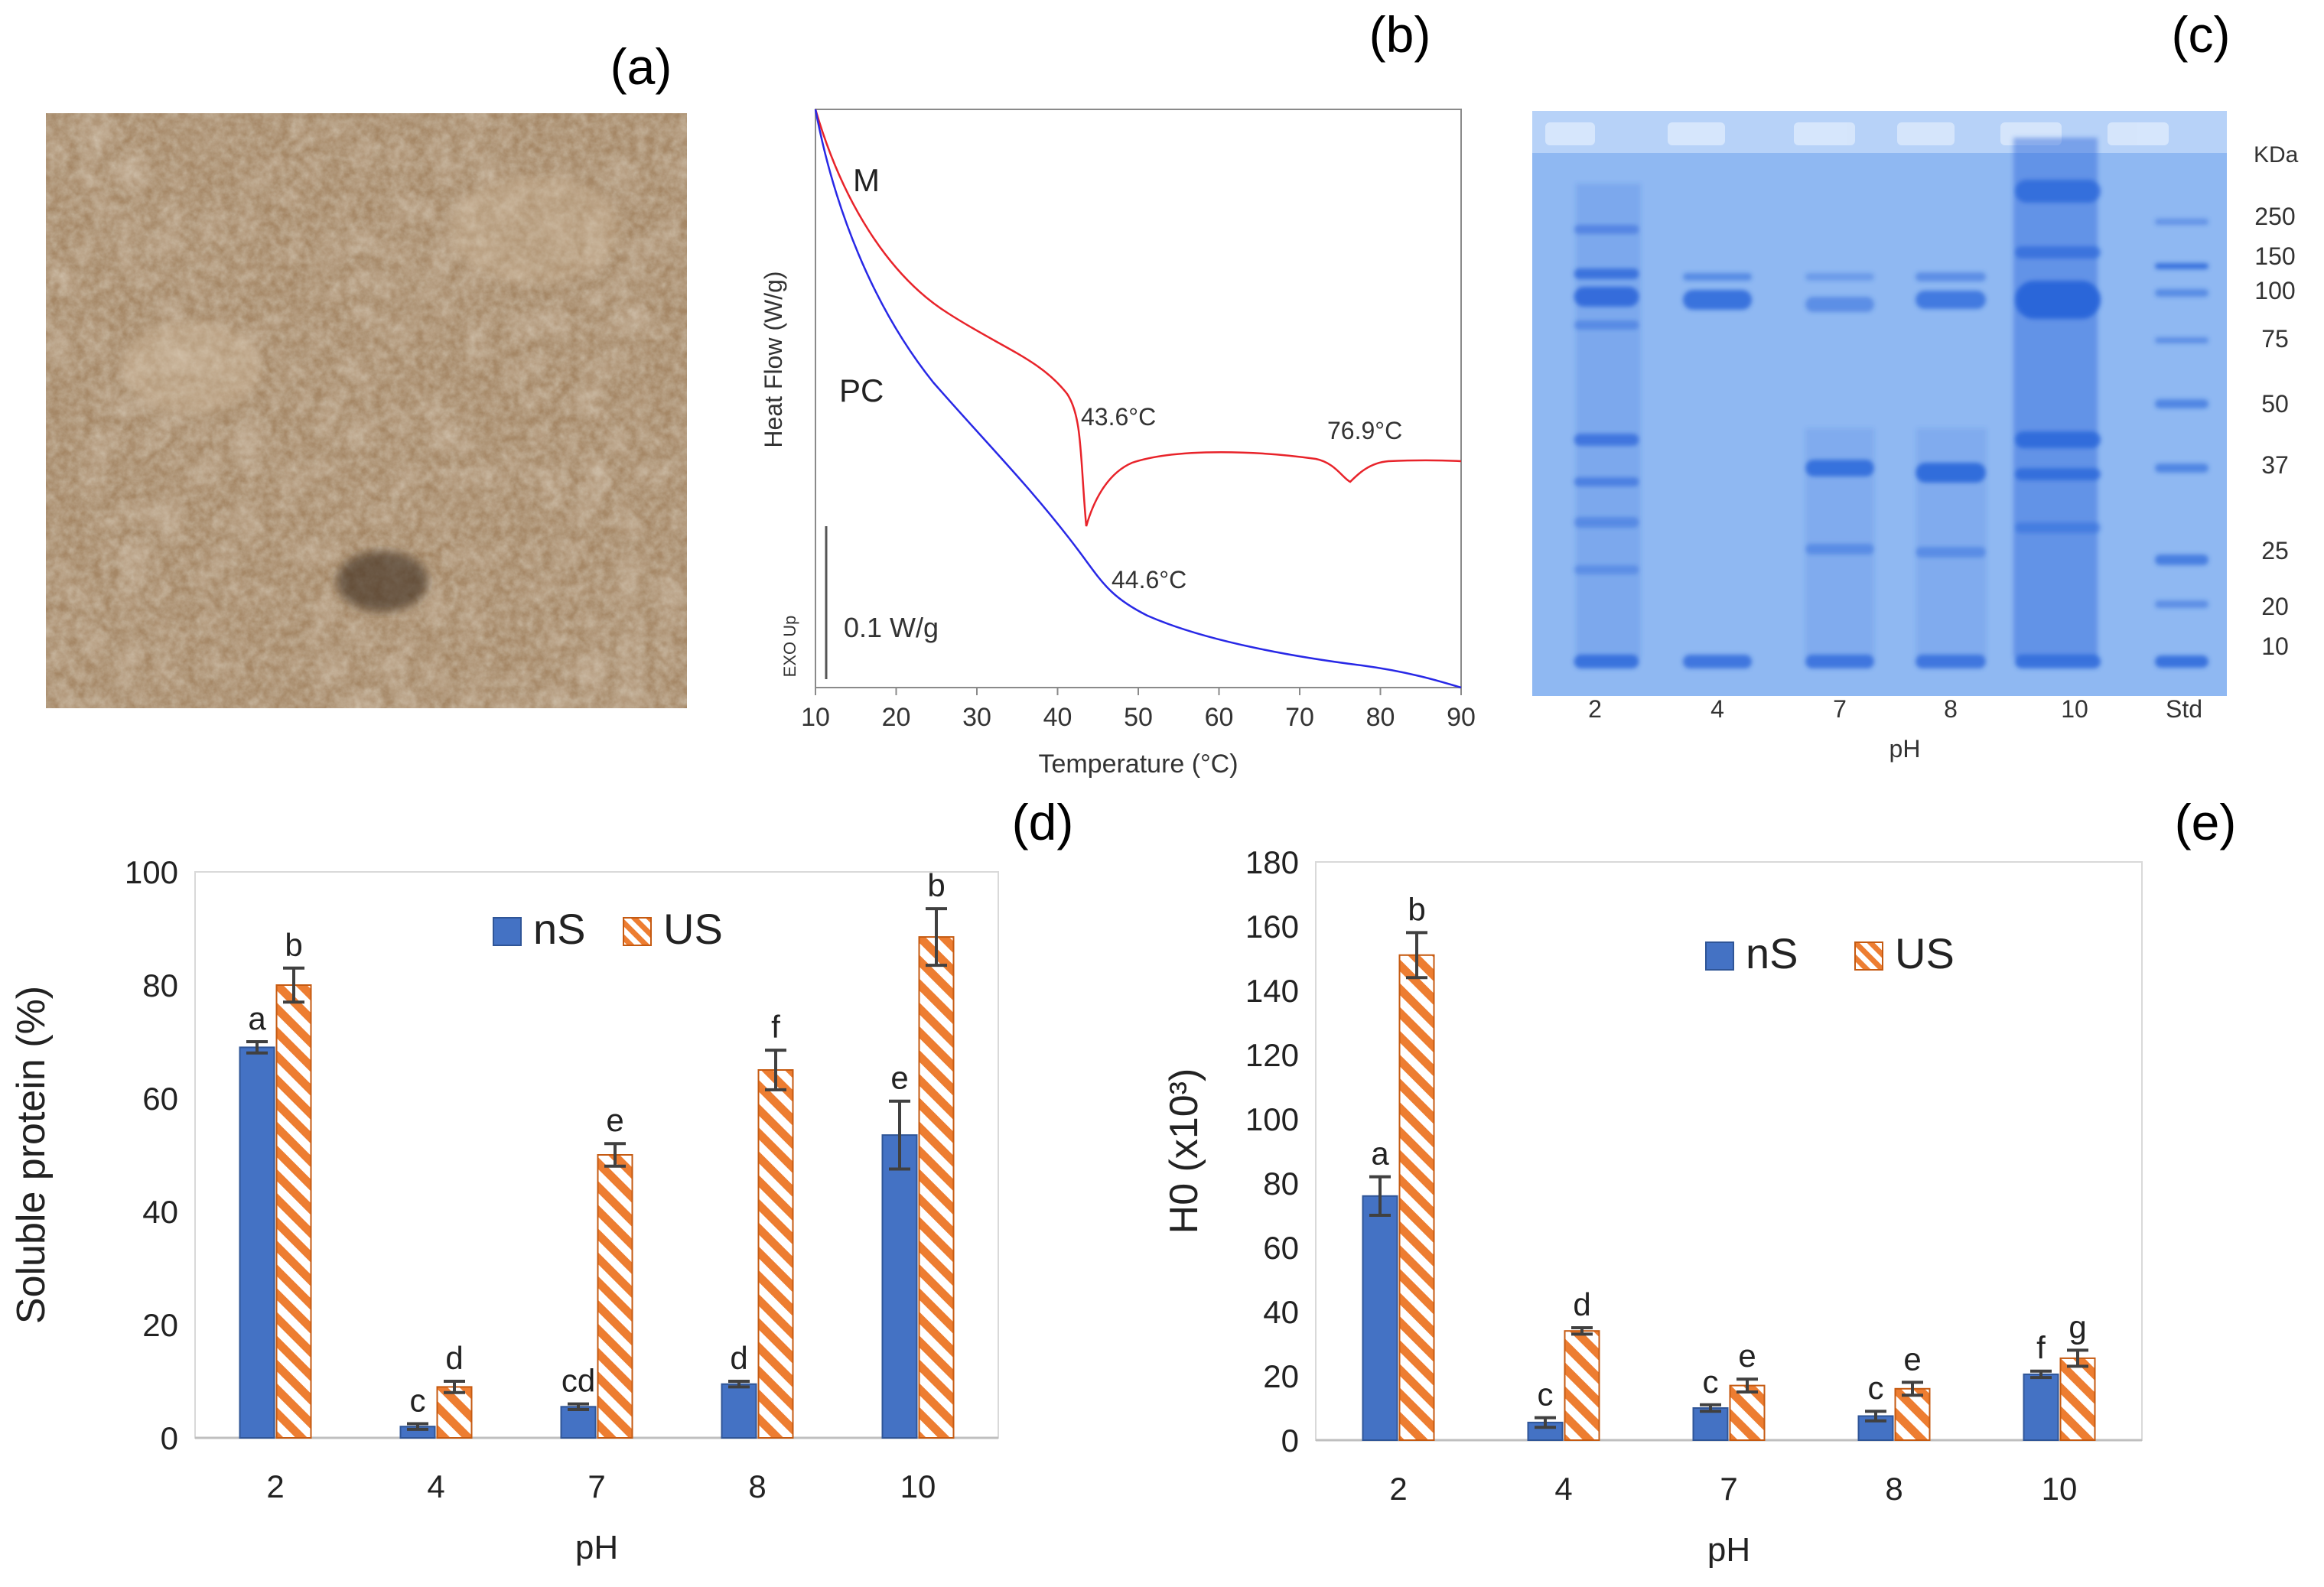  Describe the element at coordinates (1840, 709) in the screenshot. I see `gel-lane-label: 7` at that location.